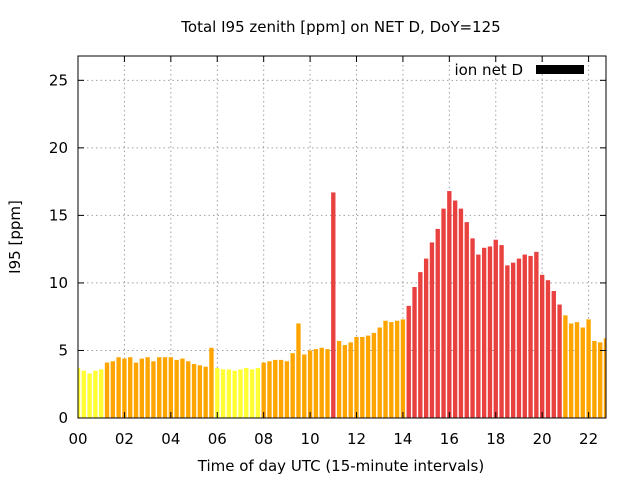  I want to click on y-tick-label: 10, so click(58, 283).